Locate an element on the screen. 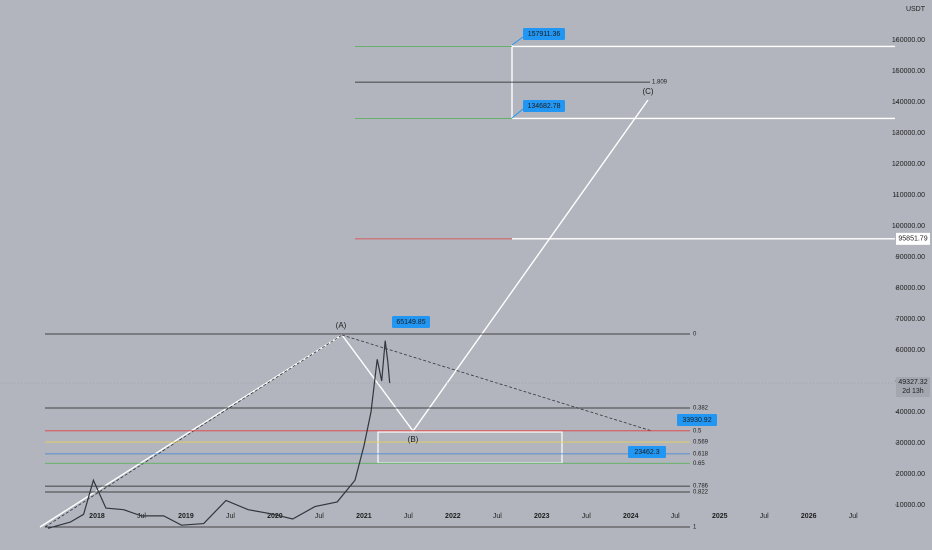 Image resolution: width=932 pixels, height=550 pixels. fib-label: 0.786 is located at coordinates (701, 487).